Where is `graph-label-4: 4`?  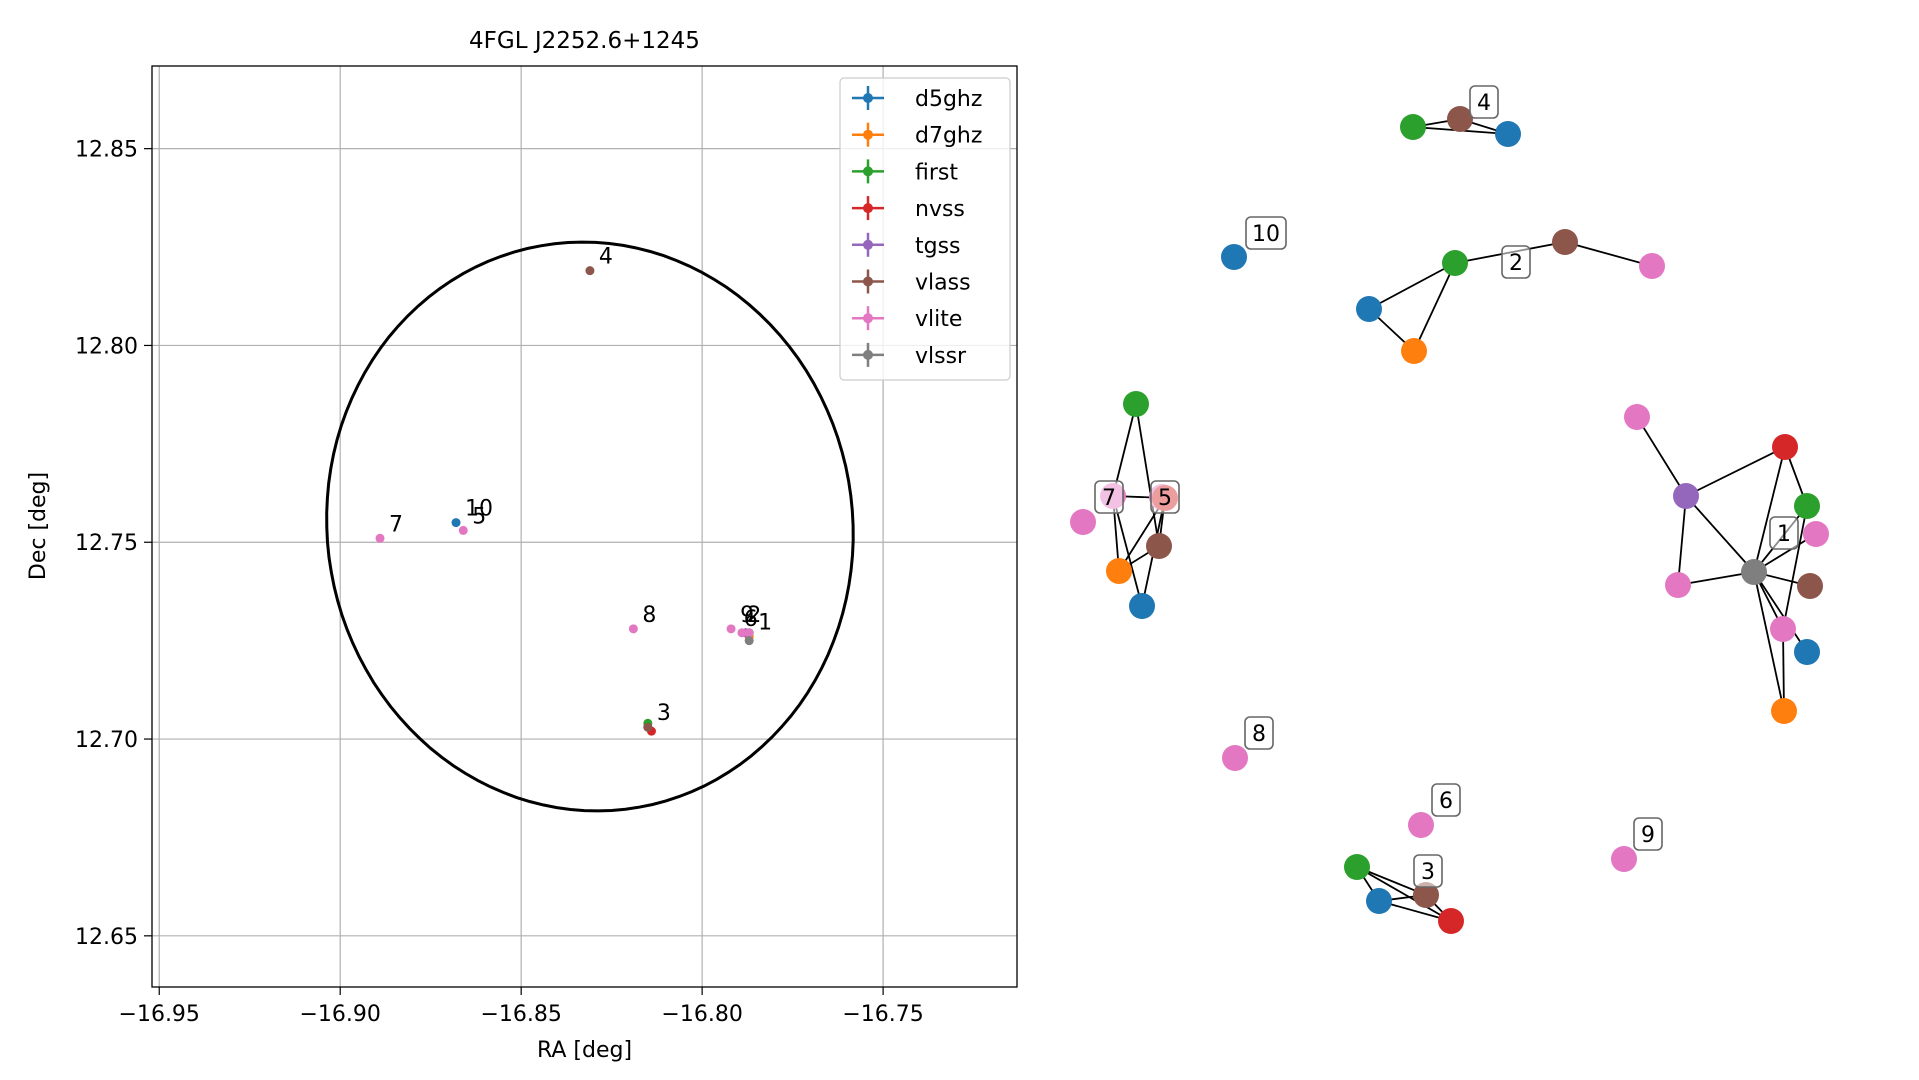
graph-label-4: 4 is located at coordinates (1484, 102).